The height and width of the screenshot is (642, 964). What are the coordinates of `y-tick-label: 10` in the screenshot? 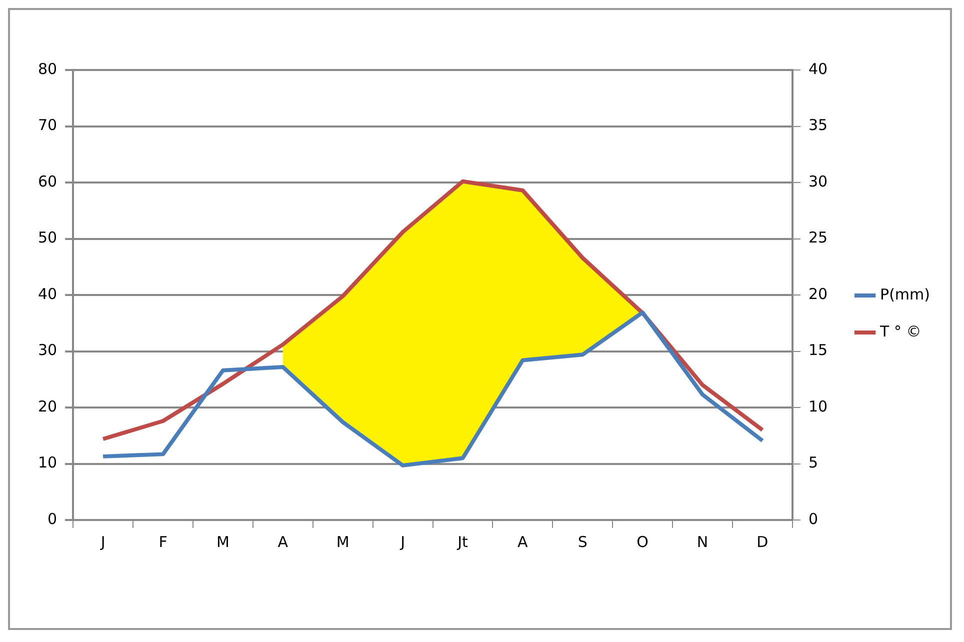 It's located at (48, 463).